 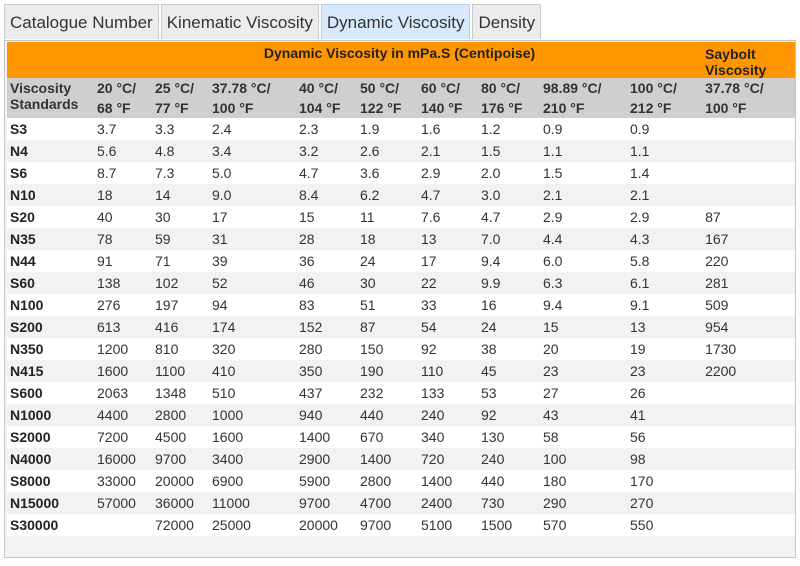 What do you see at coordinates (401, 261) in the screenshot?
I see `table-row: N44 91 71 39 36 24 17 9.4 6.0 5.8 220` at bounding box center [401, 261].